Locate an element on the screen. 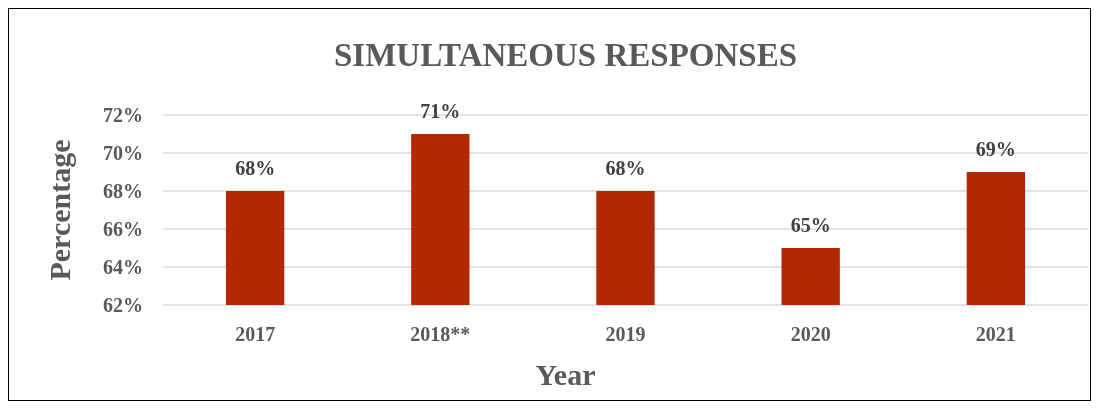  data-label: 69% is located at coordinates (995, 149).